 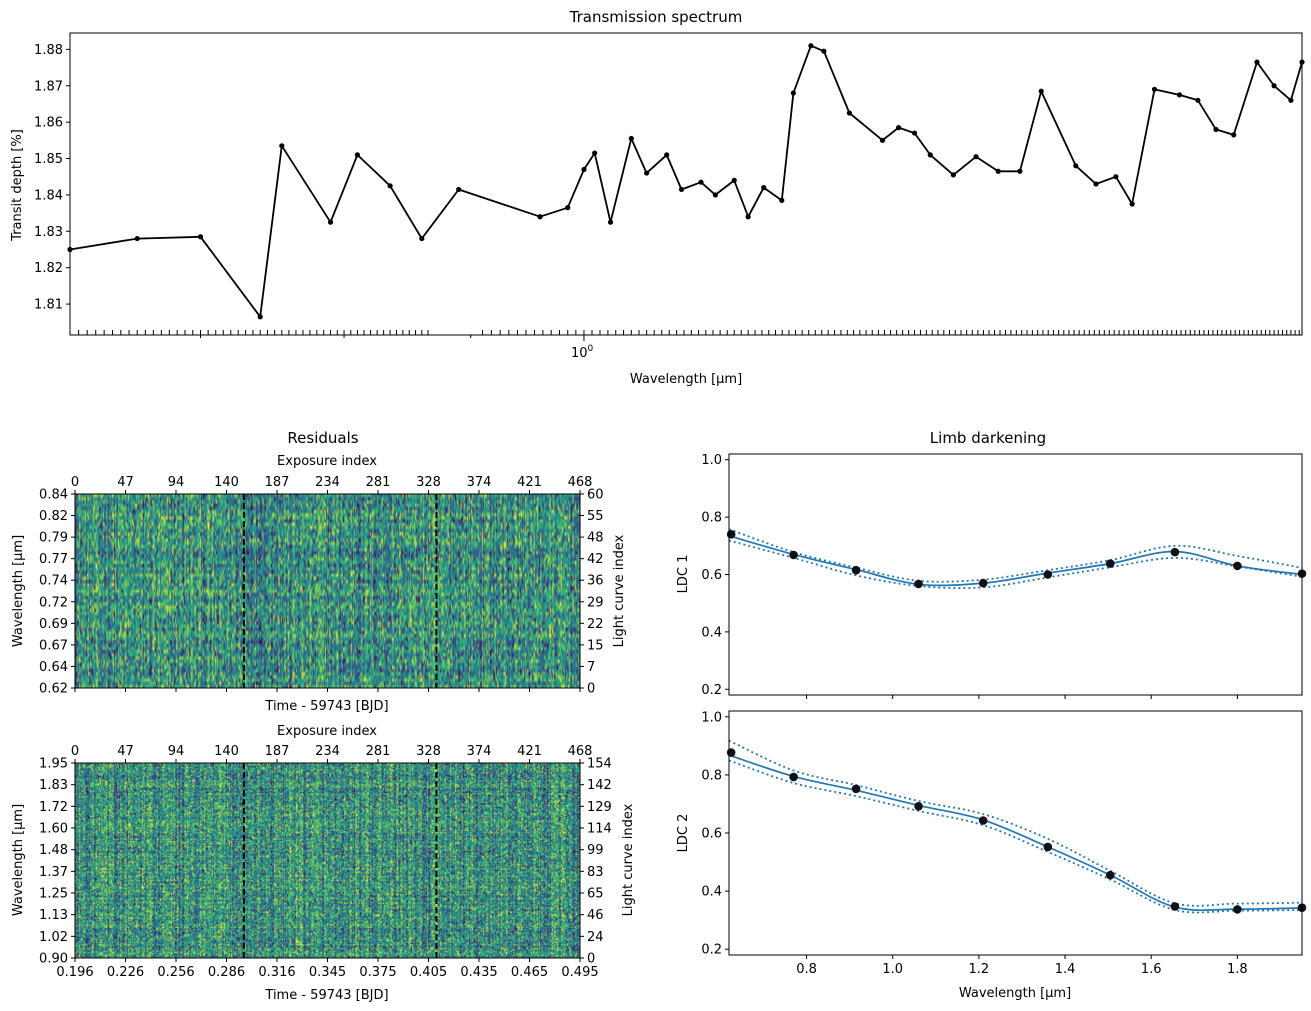 What do you see at coordinates (595, 624) in the screenshot?
I see `heatmap-right-tick-label: 22` at bounding box center [595, 624].